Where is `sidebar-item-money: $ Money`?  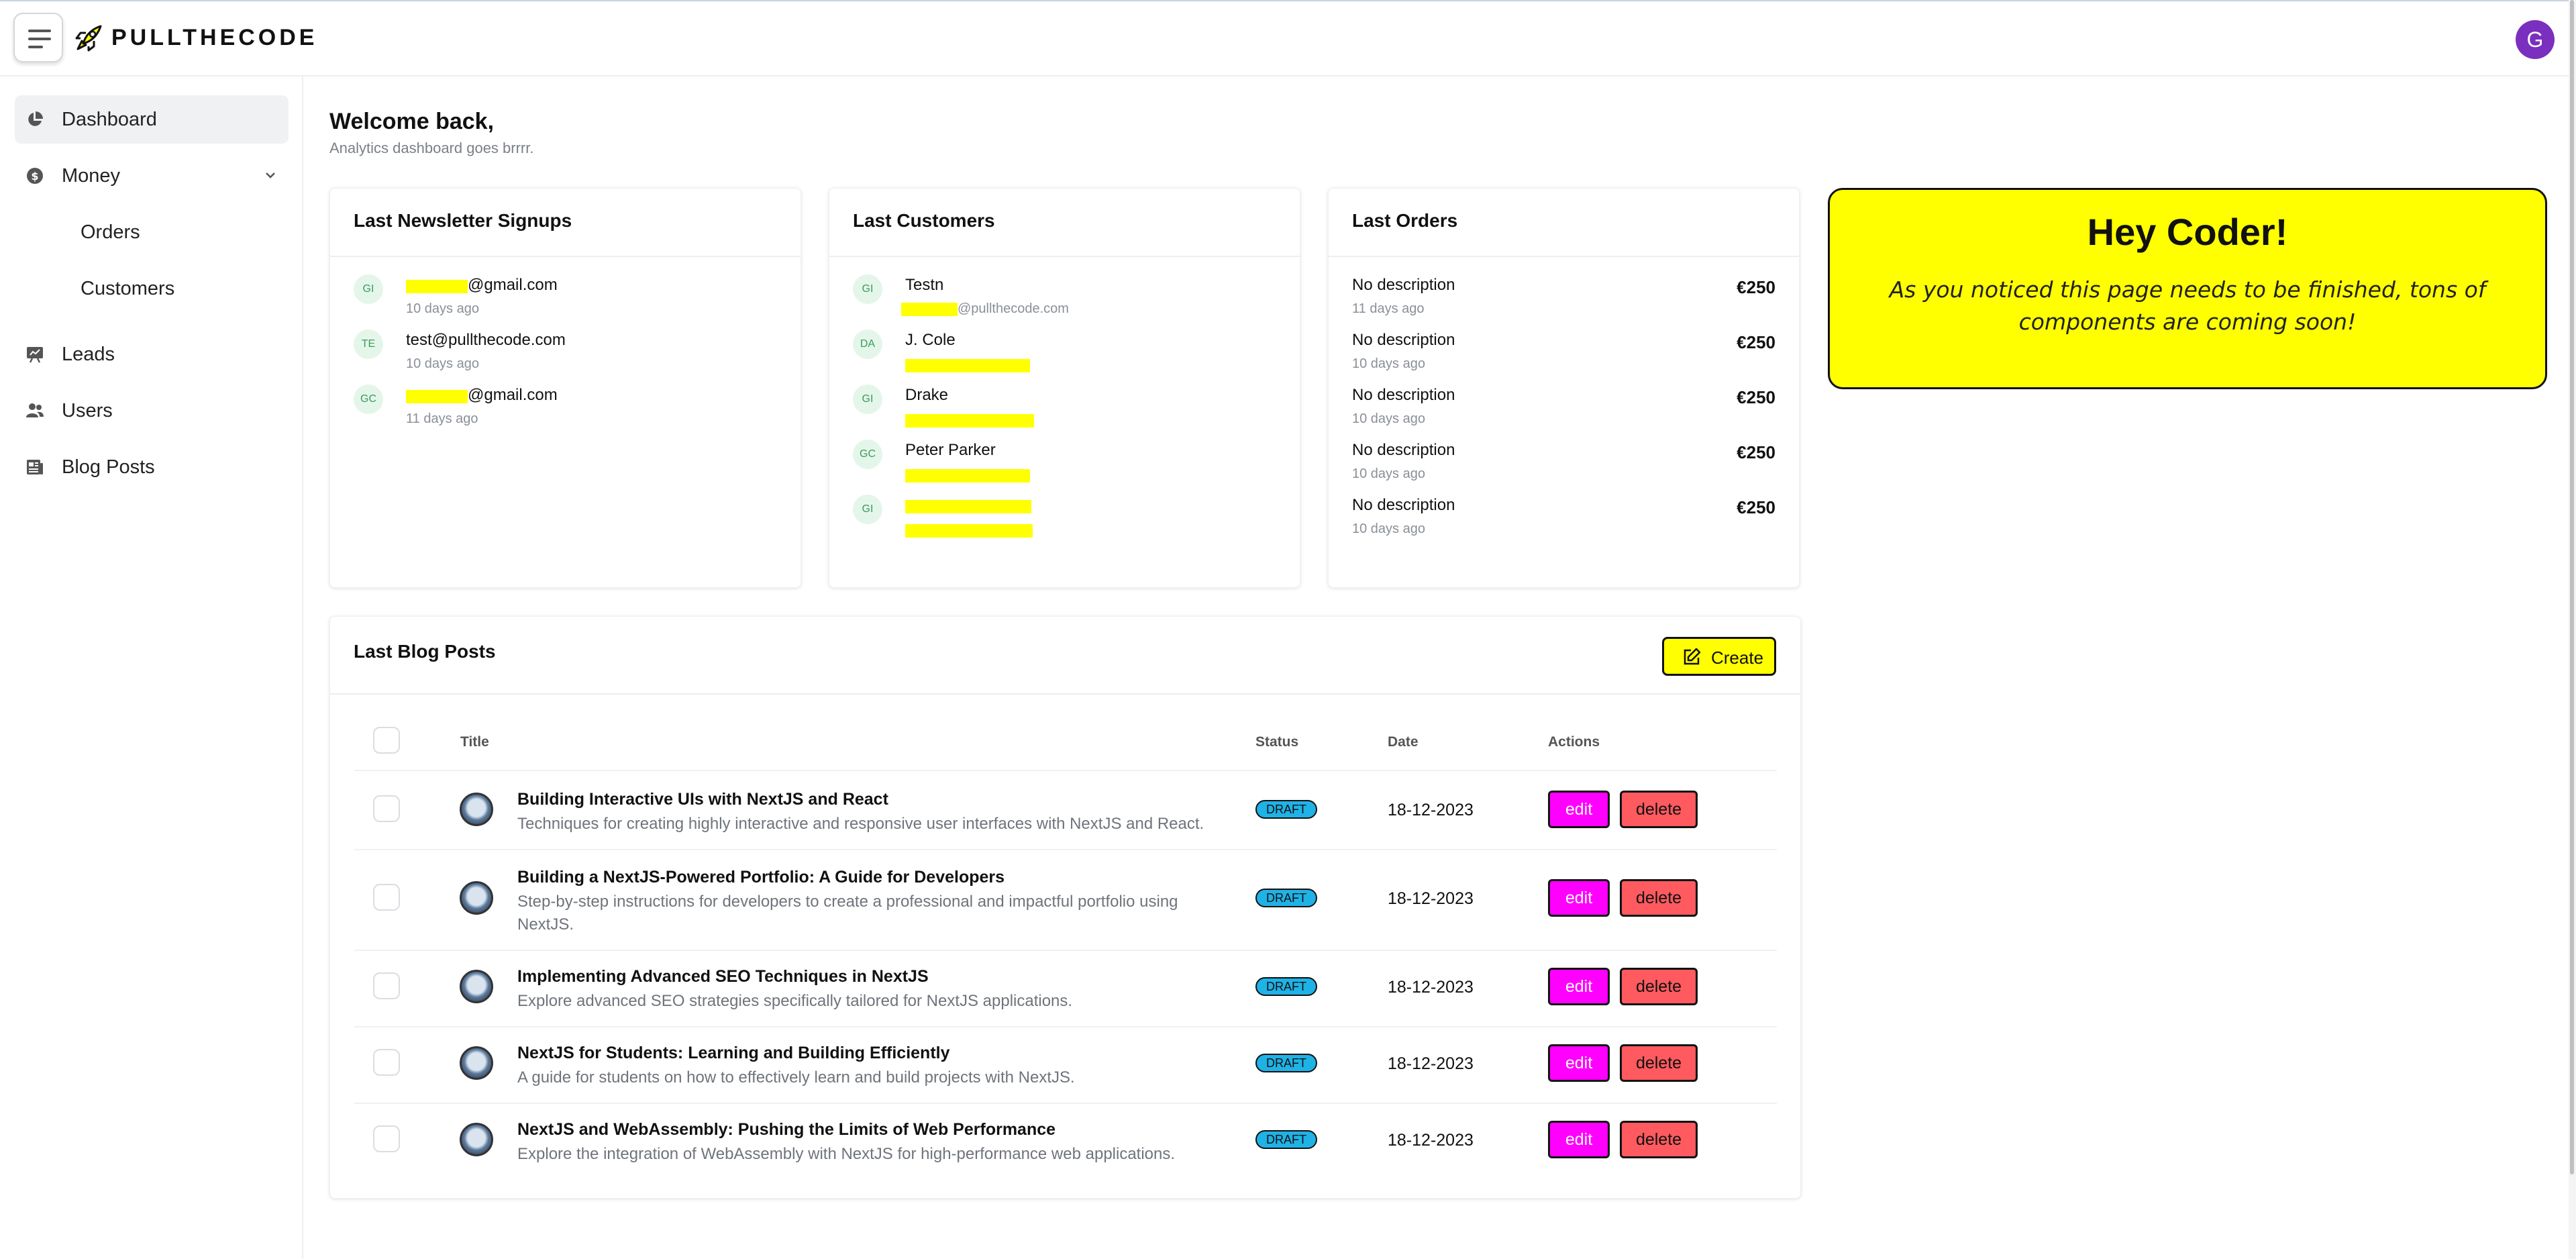 sidebar-item-money: $ Money is located at coordinates (152, 176).